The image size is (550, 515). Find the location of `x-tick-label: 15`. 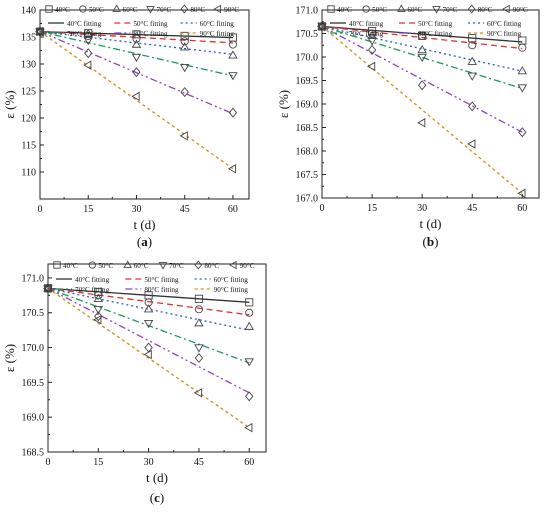

x-tick-label: 15 is located at coordinates (372, 208).